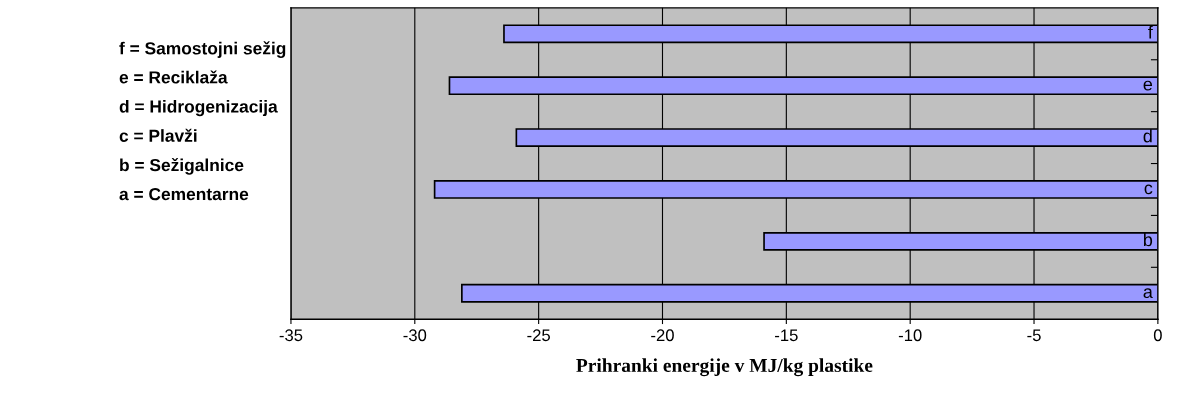  Describe the element at coordinates (291, 335) in the screenshot. I see `x-tick-label: -35` at that location.